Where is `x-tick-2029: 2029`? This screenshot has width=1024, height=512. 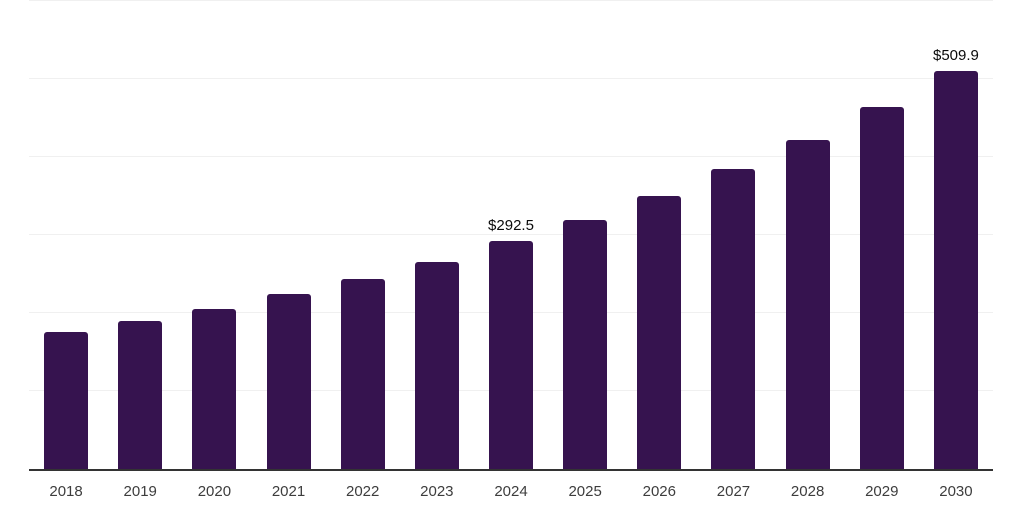 x-tick-2029: 2029 is located at coordinates (882, 491).